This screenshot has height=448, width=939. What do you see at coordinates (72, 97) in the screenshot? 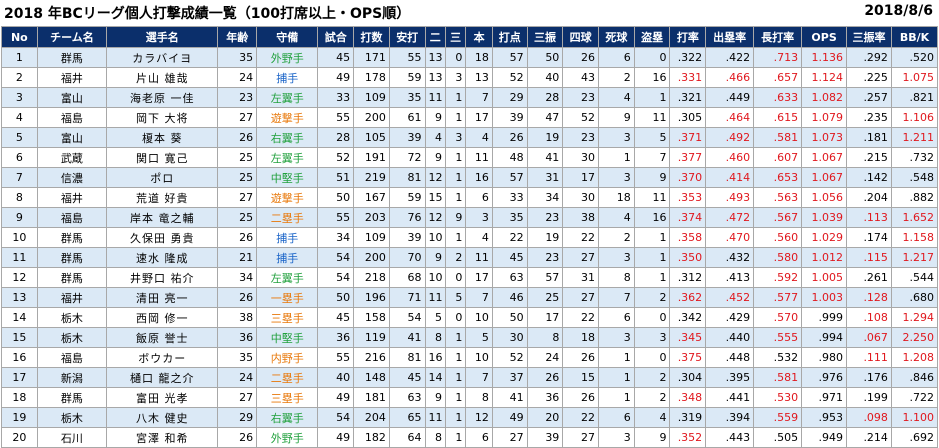
I see `cell-team: 富山` at bounding box center [72, 97].